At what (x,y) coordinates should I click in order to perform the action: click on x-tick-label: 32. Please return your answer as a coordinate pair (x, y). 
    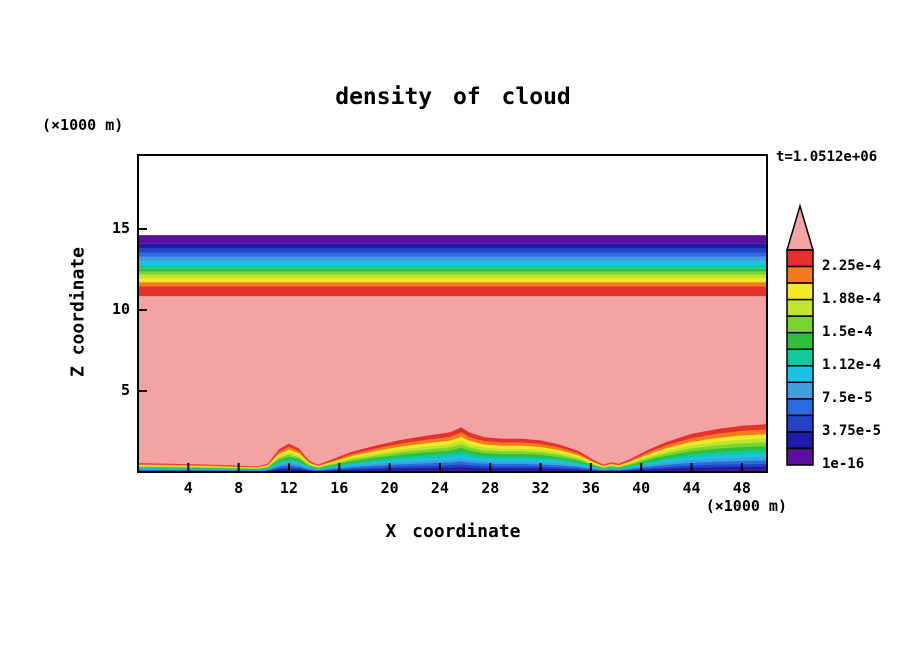
    Looking at the image, I should click on (540, 488).